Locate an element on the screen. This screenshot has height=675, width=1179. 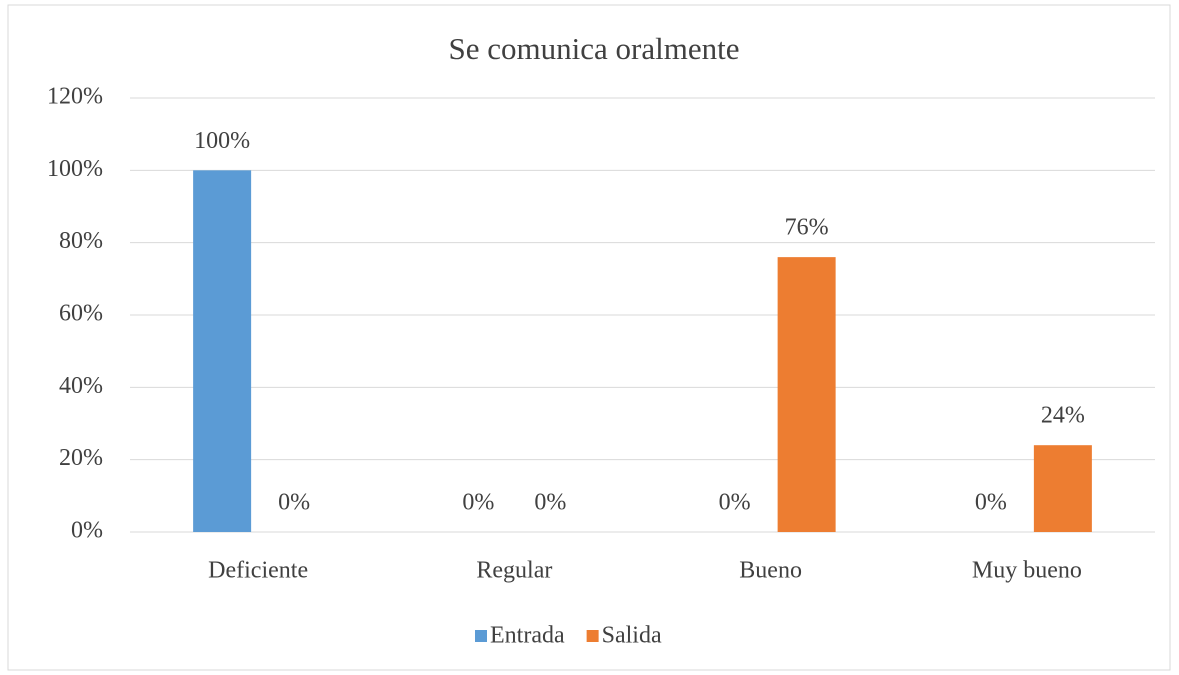
y-tick-label: 100% is located at coordinates (75, 169).